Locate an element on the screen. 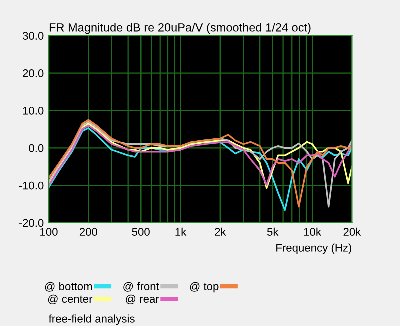 The image size is (400, 326). x-tick-label: 100 is located at coordinates (49, 232).